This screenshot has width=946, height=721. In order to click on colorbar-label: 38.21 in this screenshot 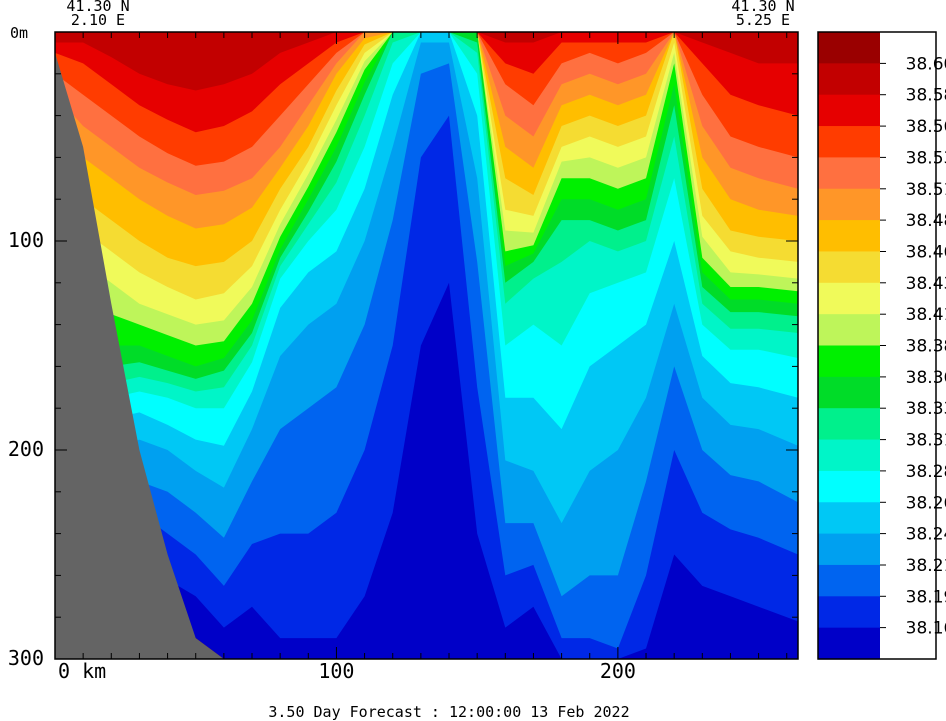, I will do `click(926, 566)`.